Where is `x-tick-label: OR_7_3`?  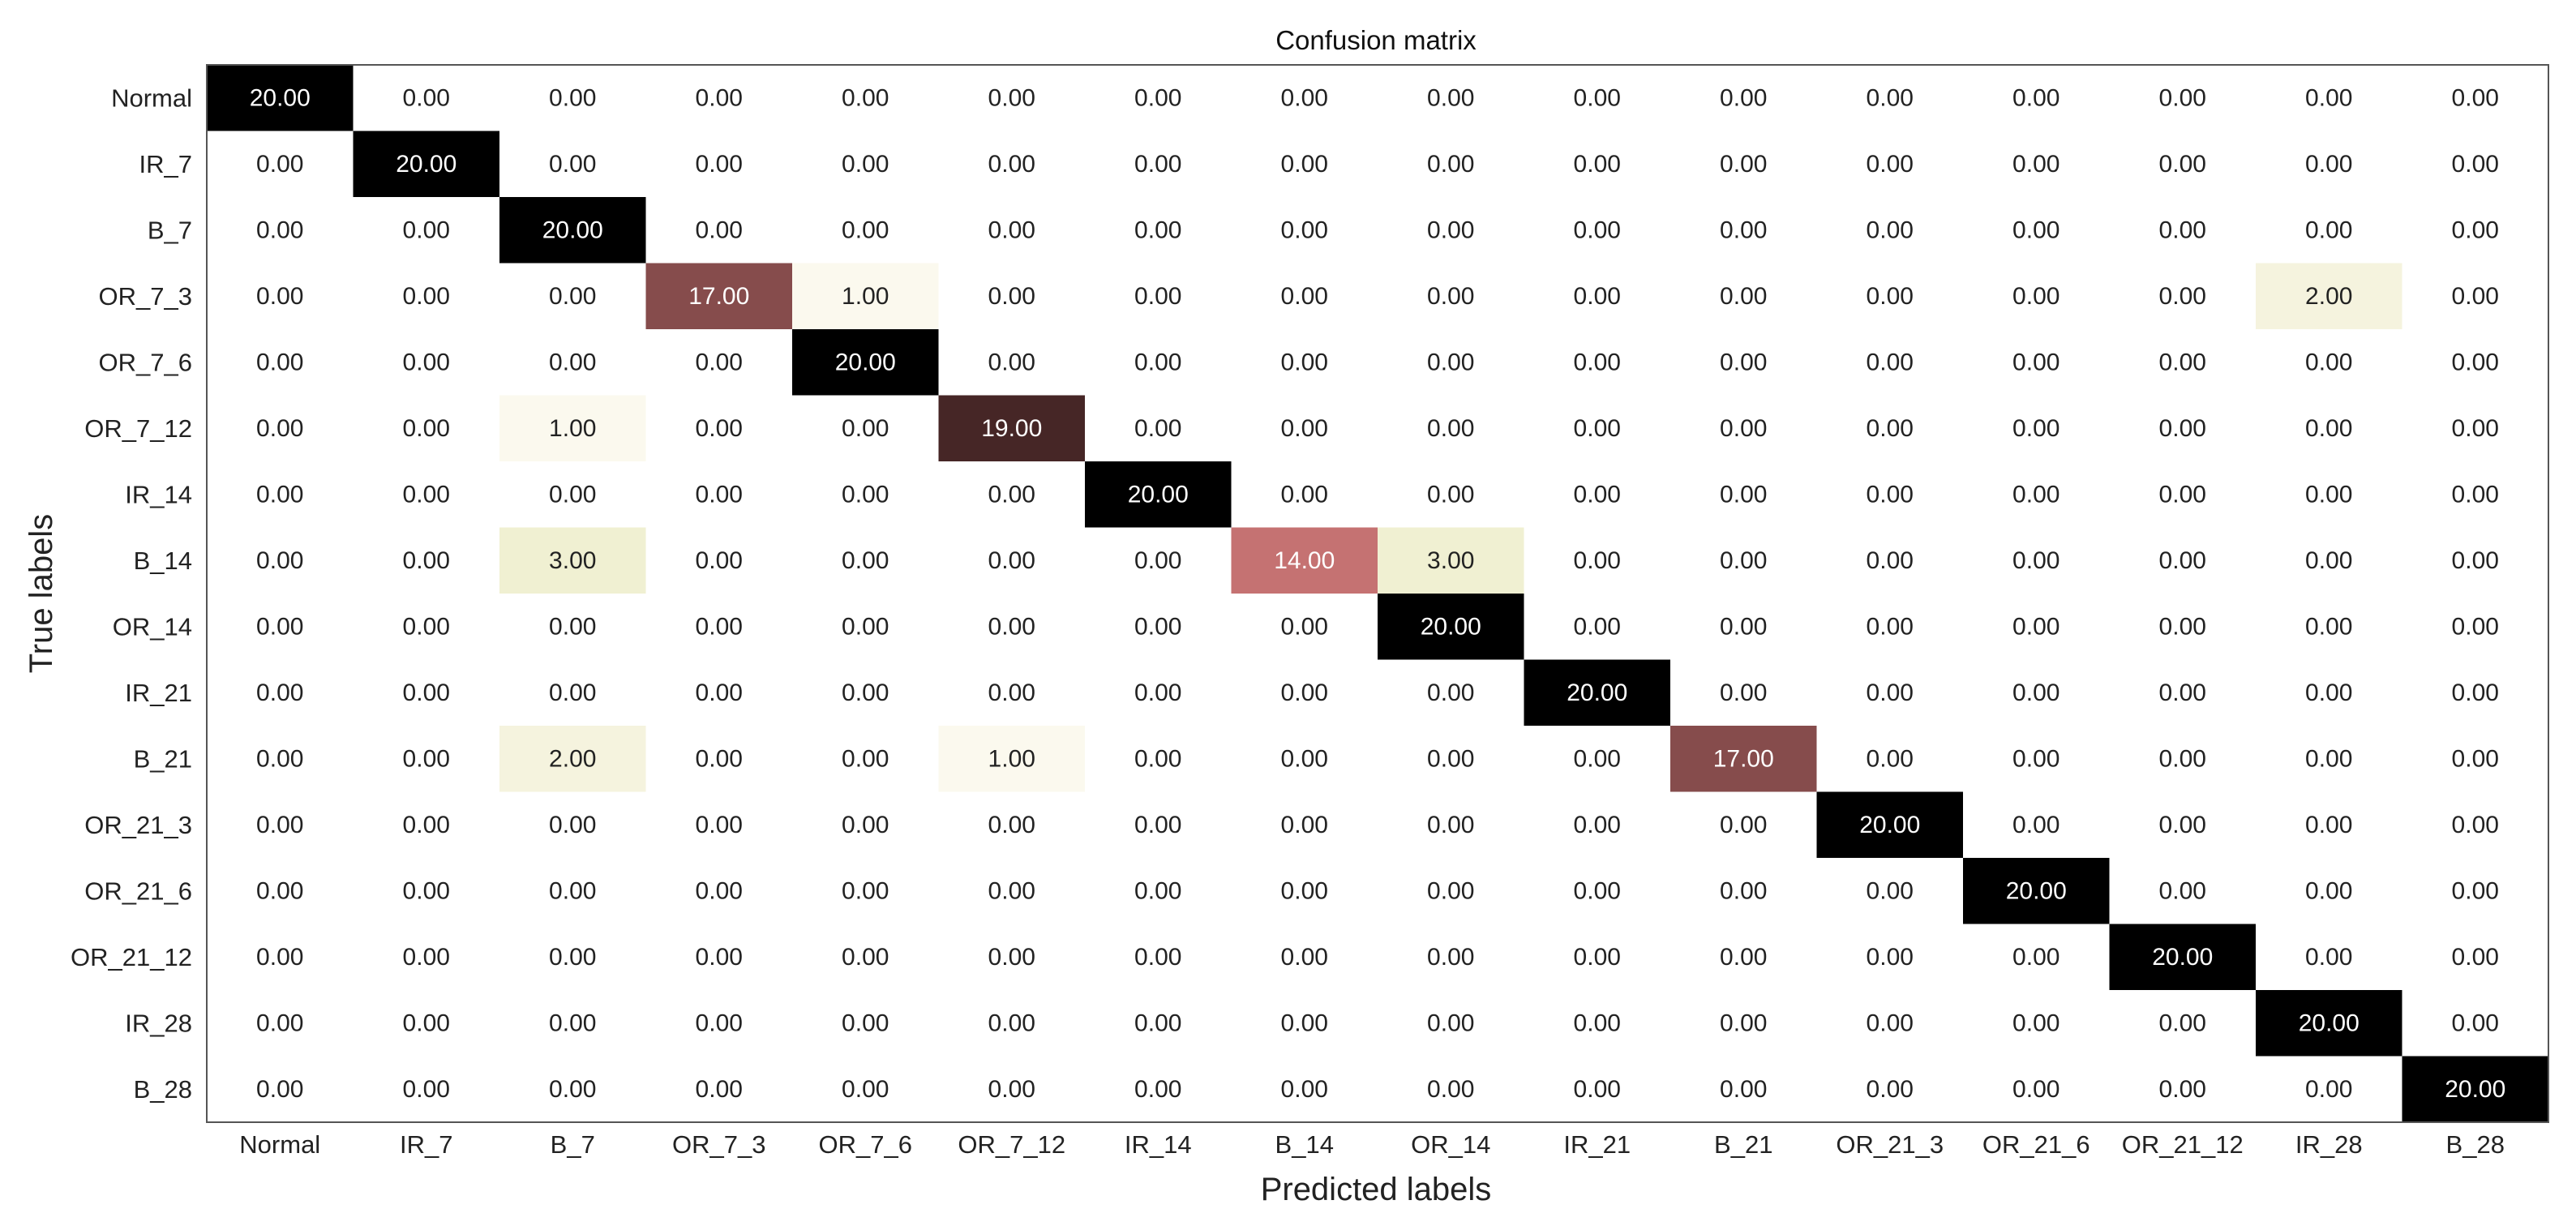
x-tick-label: OR_7_3 is located at coordinates (718, 1144).